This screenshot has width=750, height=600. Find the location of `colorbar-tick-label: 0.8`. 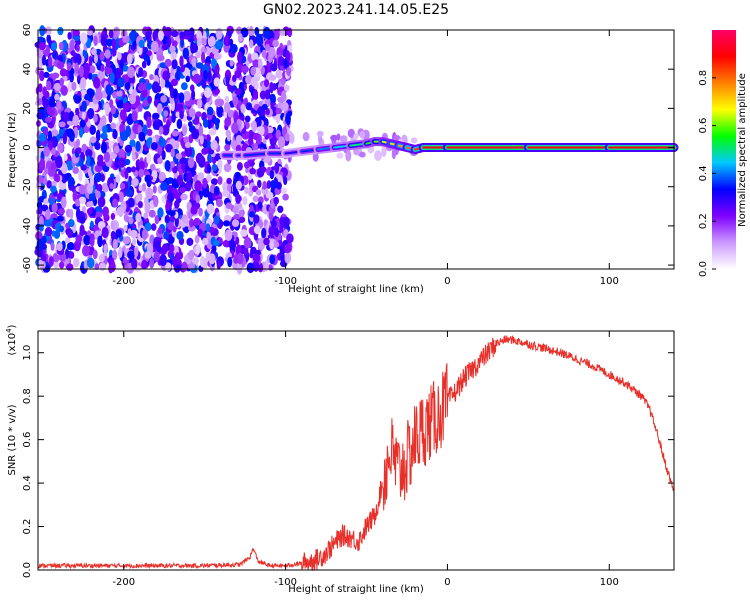

colorbar-tick-label: 0.8 is located at coordinates (703, 78).